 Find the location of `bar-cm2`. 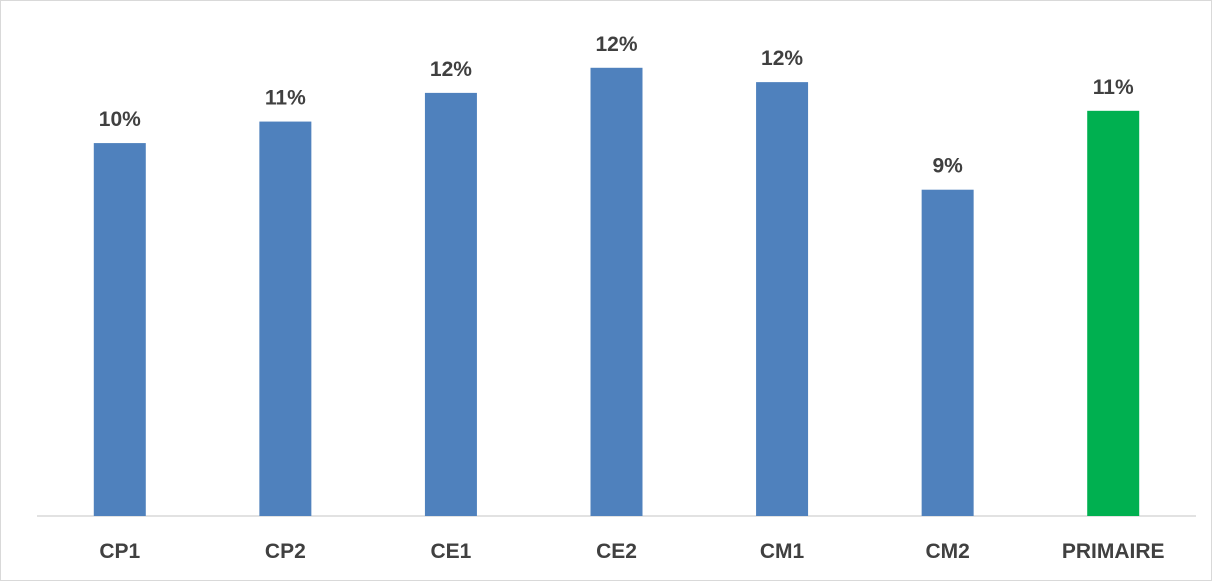

bar-cm2 is located at coordinates (947, 352).